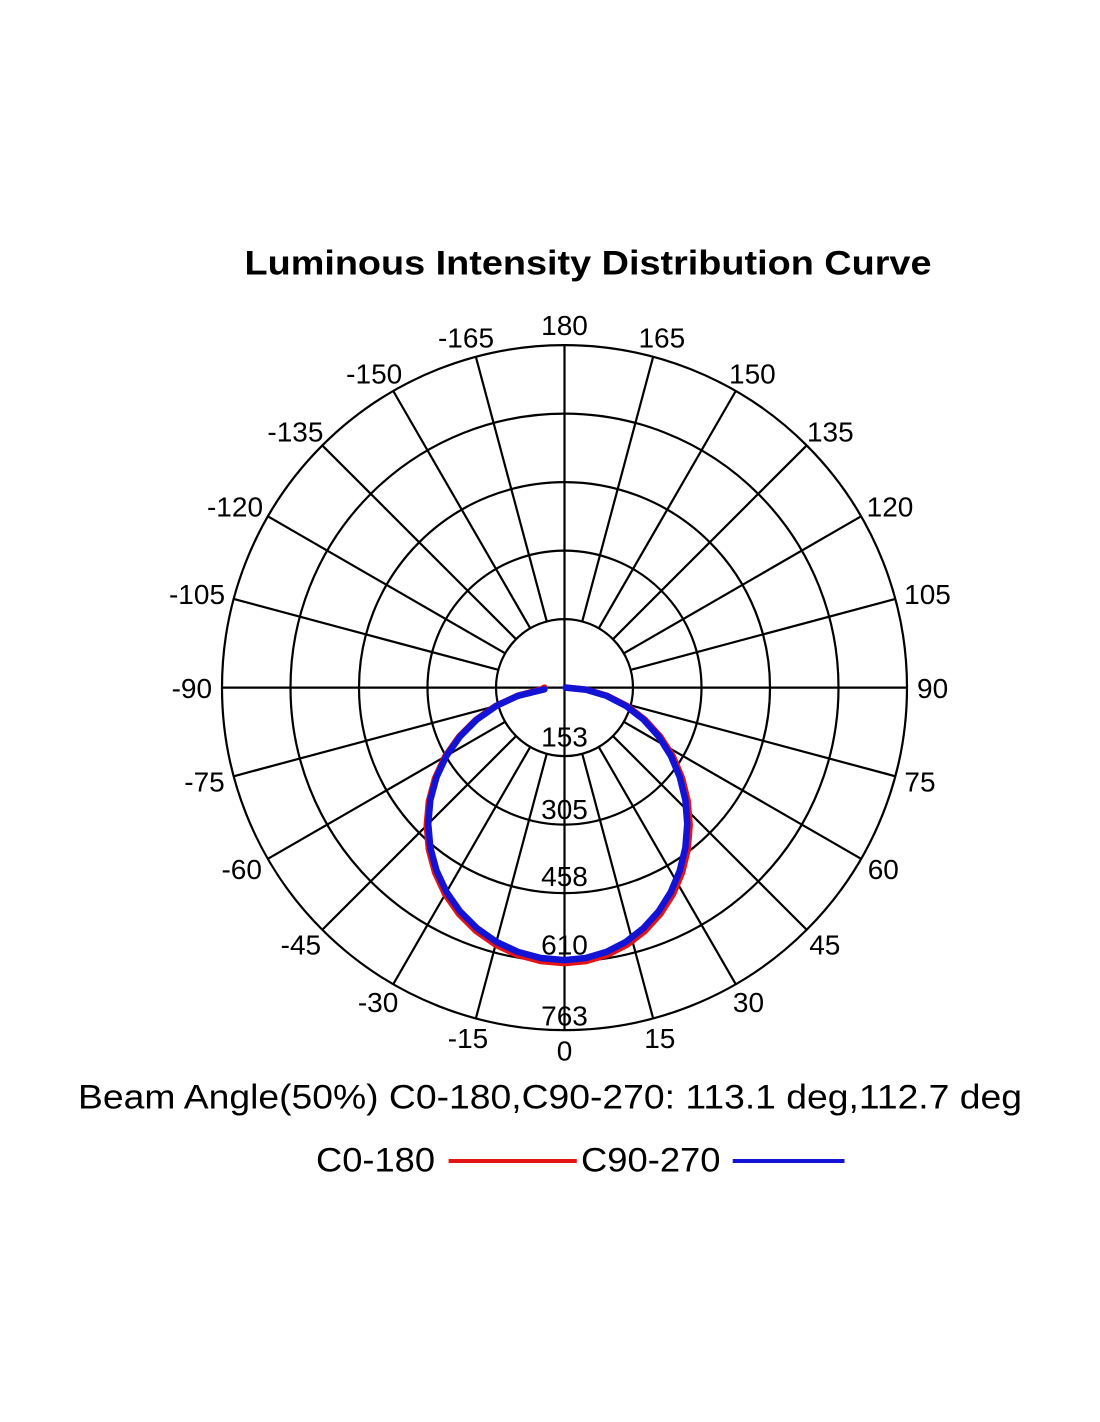 The image size is (1100, 1422). What do you see at coordinates (752, 374) in the screenshot?
I see `svg-text: 150` at bounding box center [752, 374].